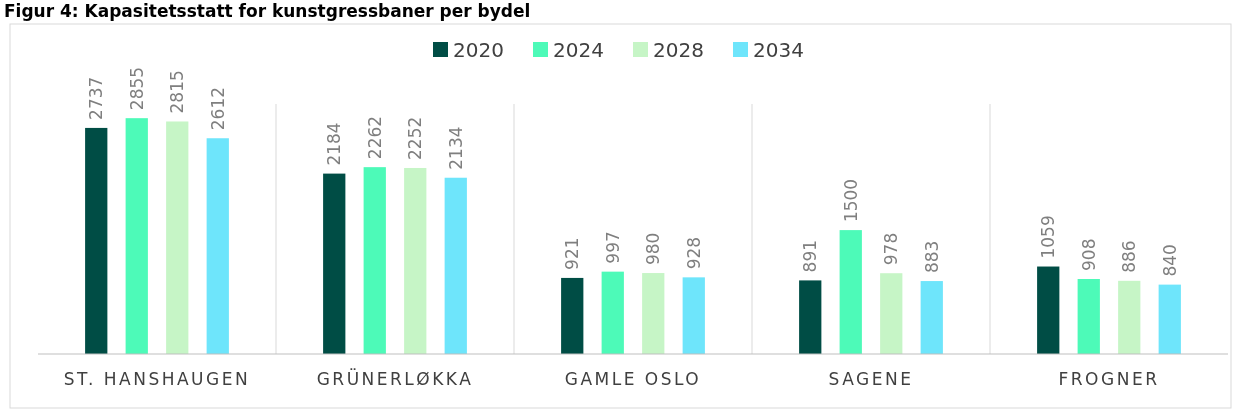 The width and height of the screenshot is (1233, 410). What do you see at coordinates (1169, 260) in the screenshot?
I see `data-label: 840` at bounding box center [1169, 260].